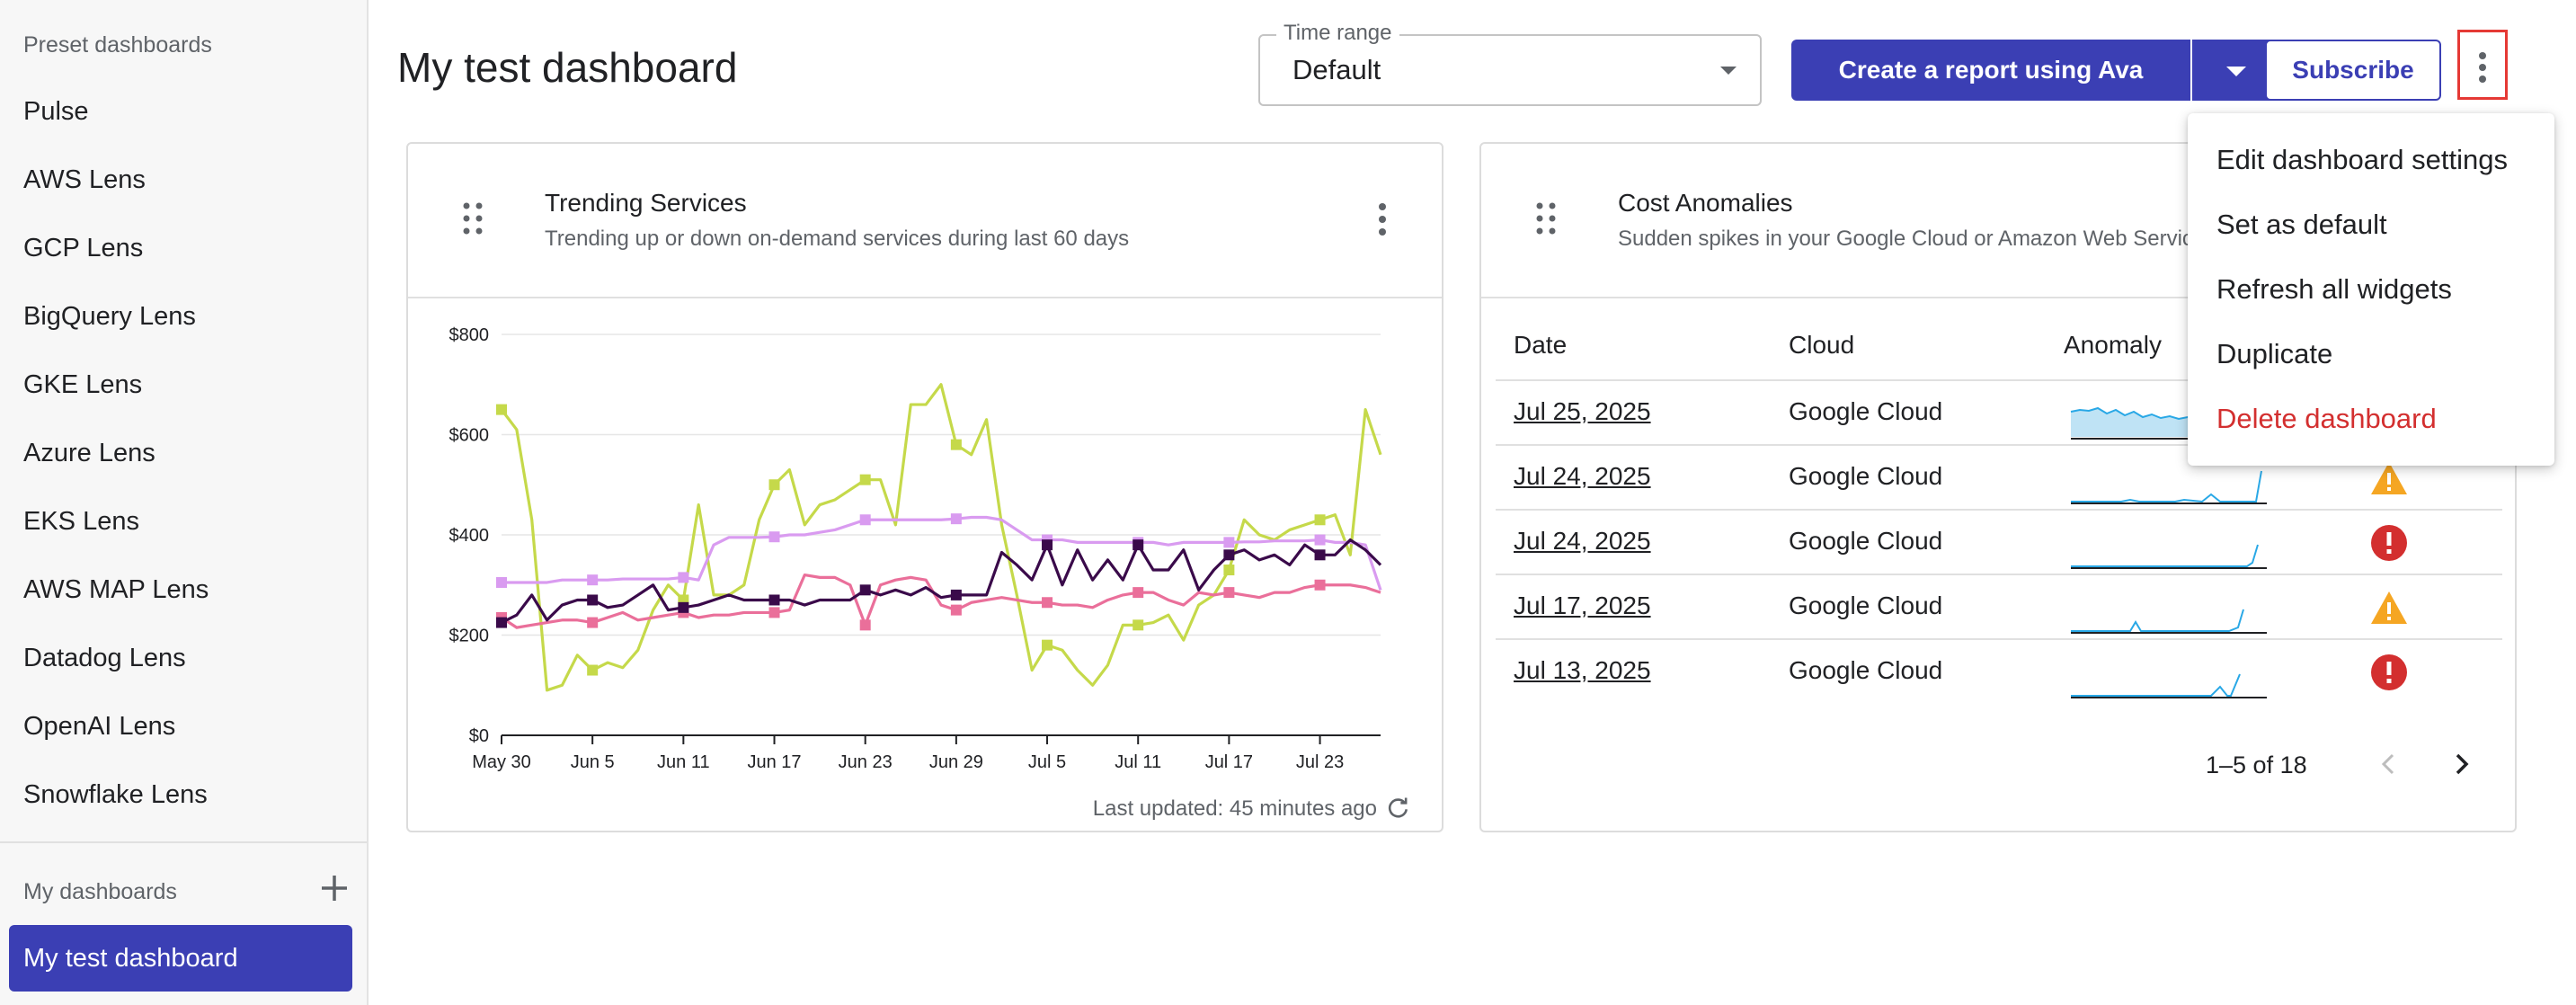  What do you see at coordinates (99, 726) in the screenshot?
I see `sidebar-item-openai-lens: OpenAI Lens` at bounding box center [99, 726].